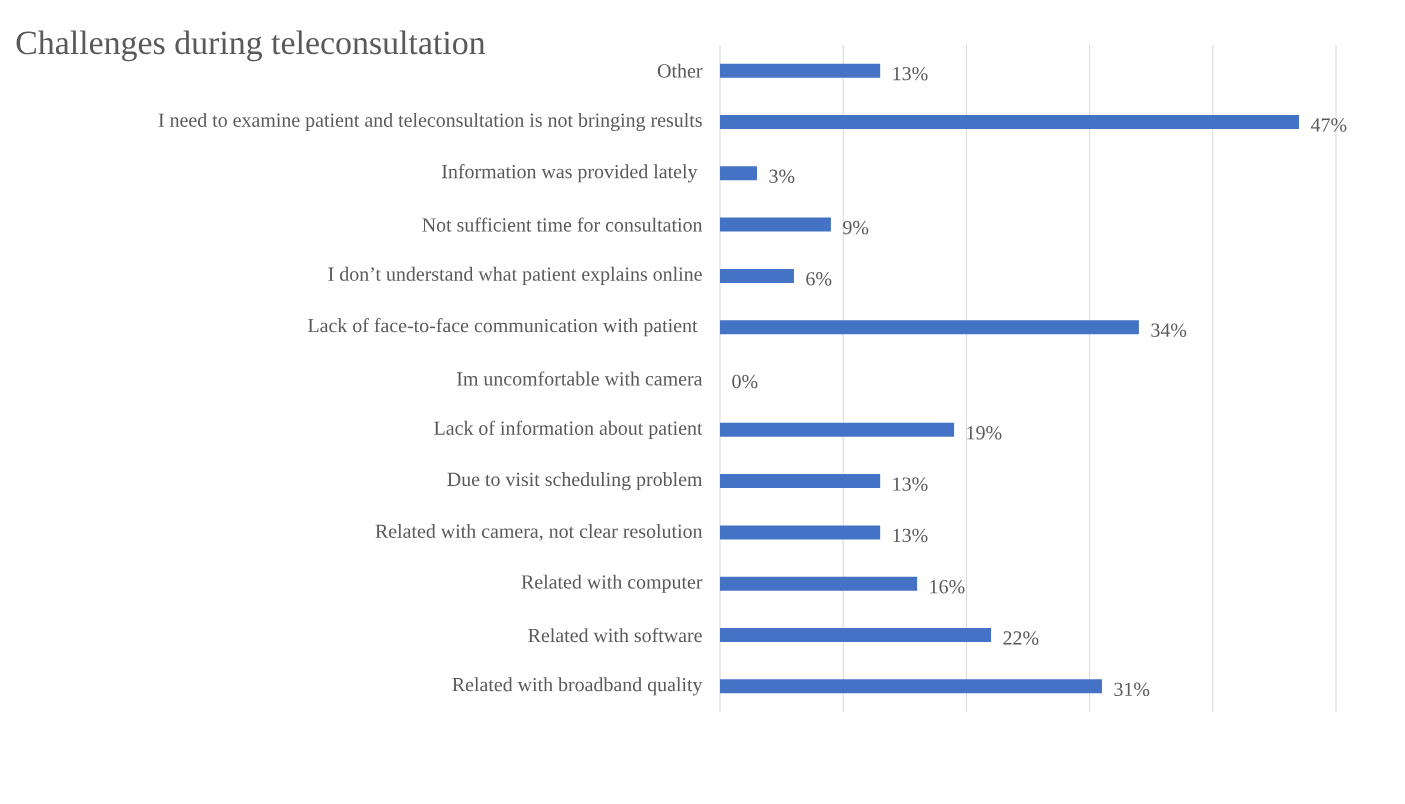 The width and height of the screenshot is (1405, 804). What do you see at coordinates (539, 532) in the screenshot?
I see `y-tick-label: Related with camera, not clear resolution` at bounding box center [539, 532].